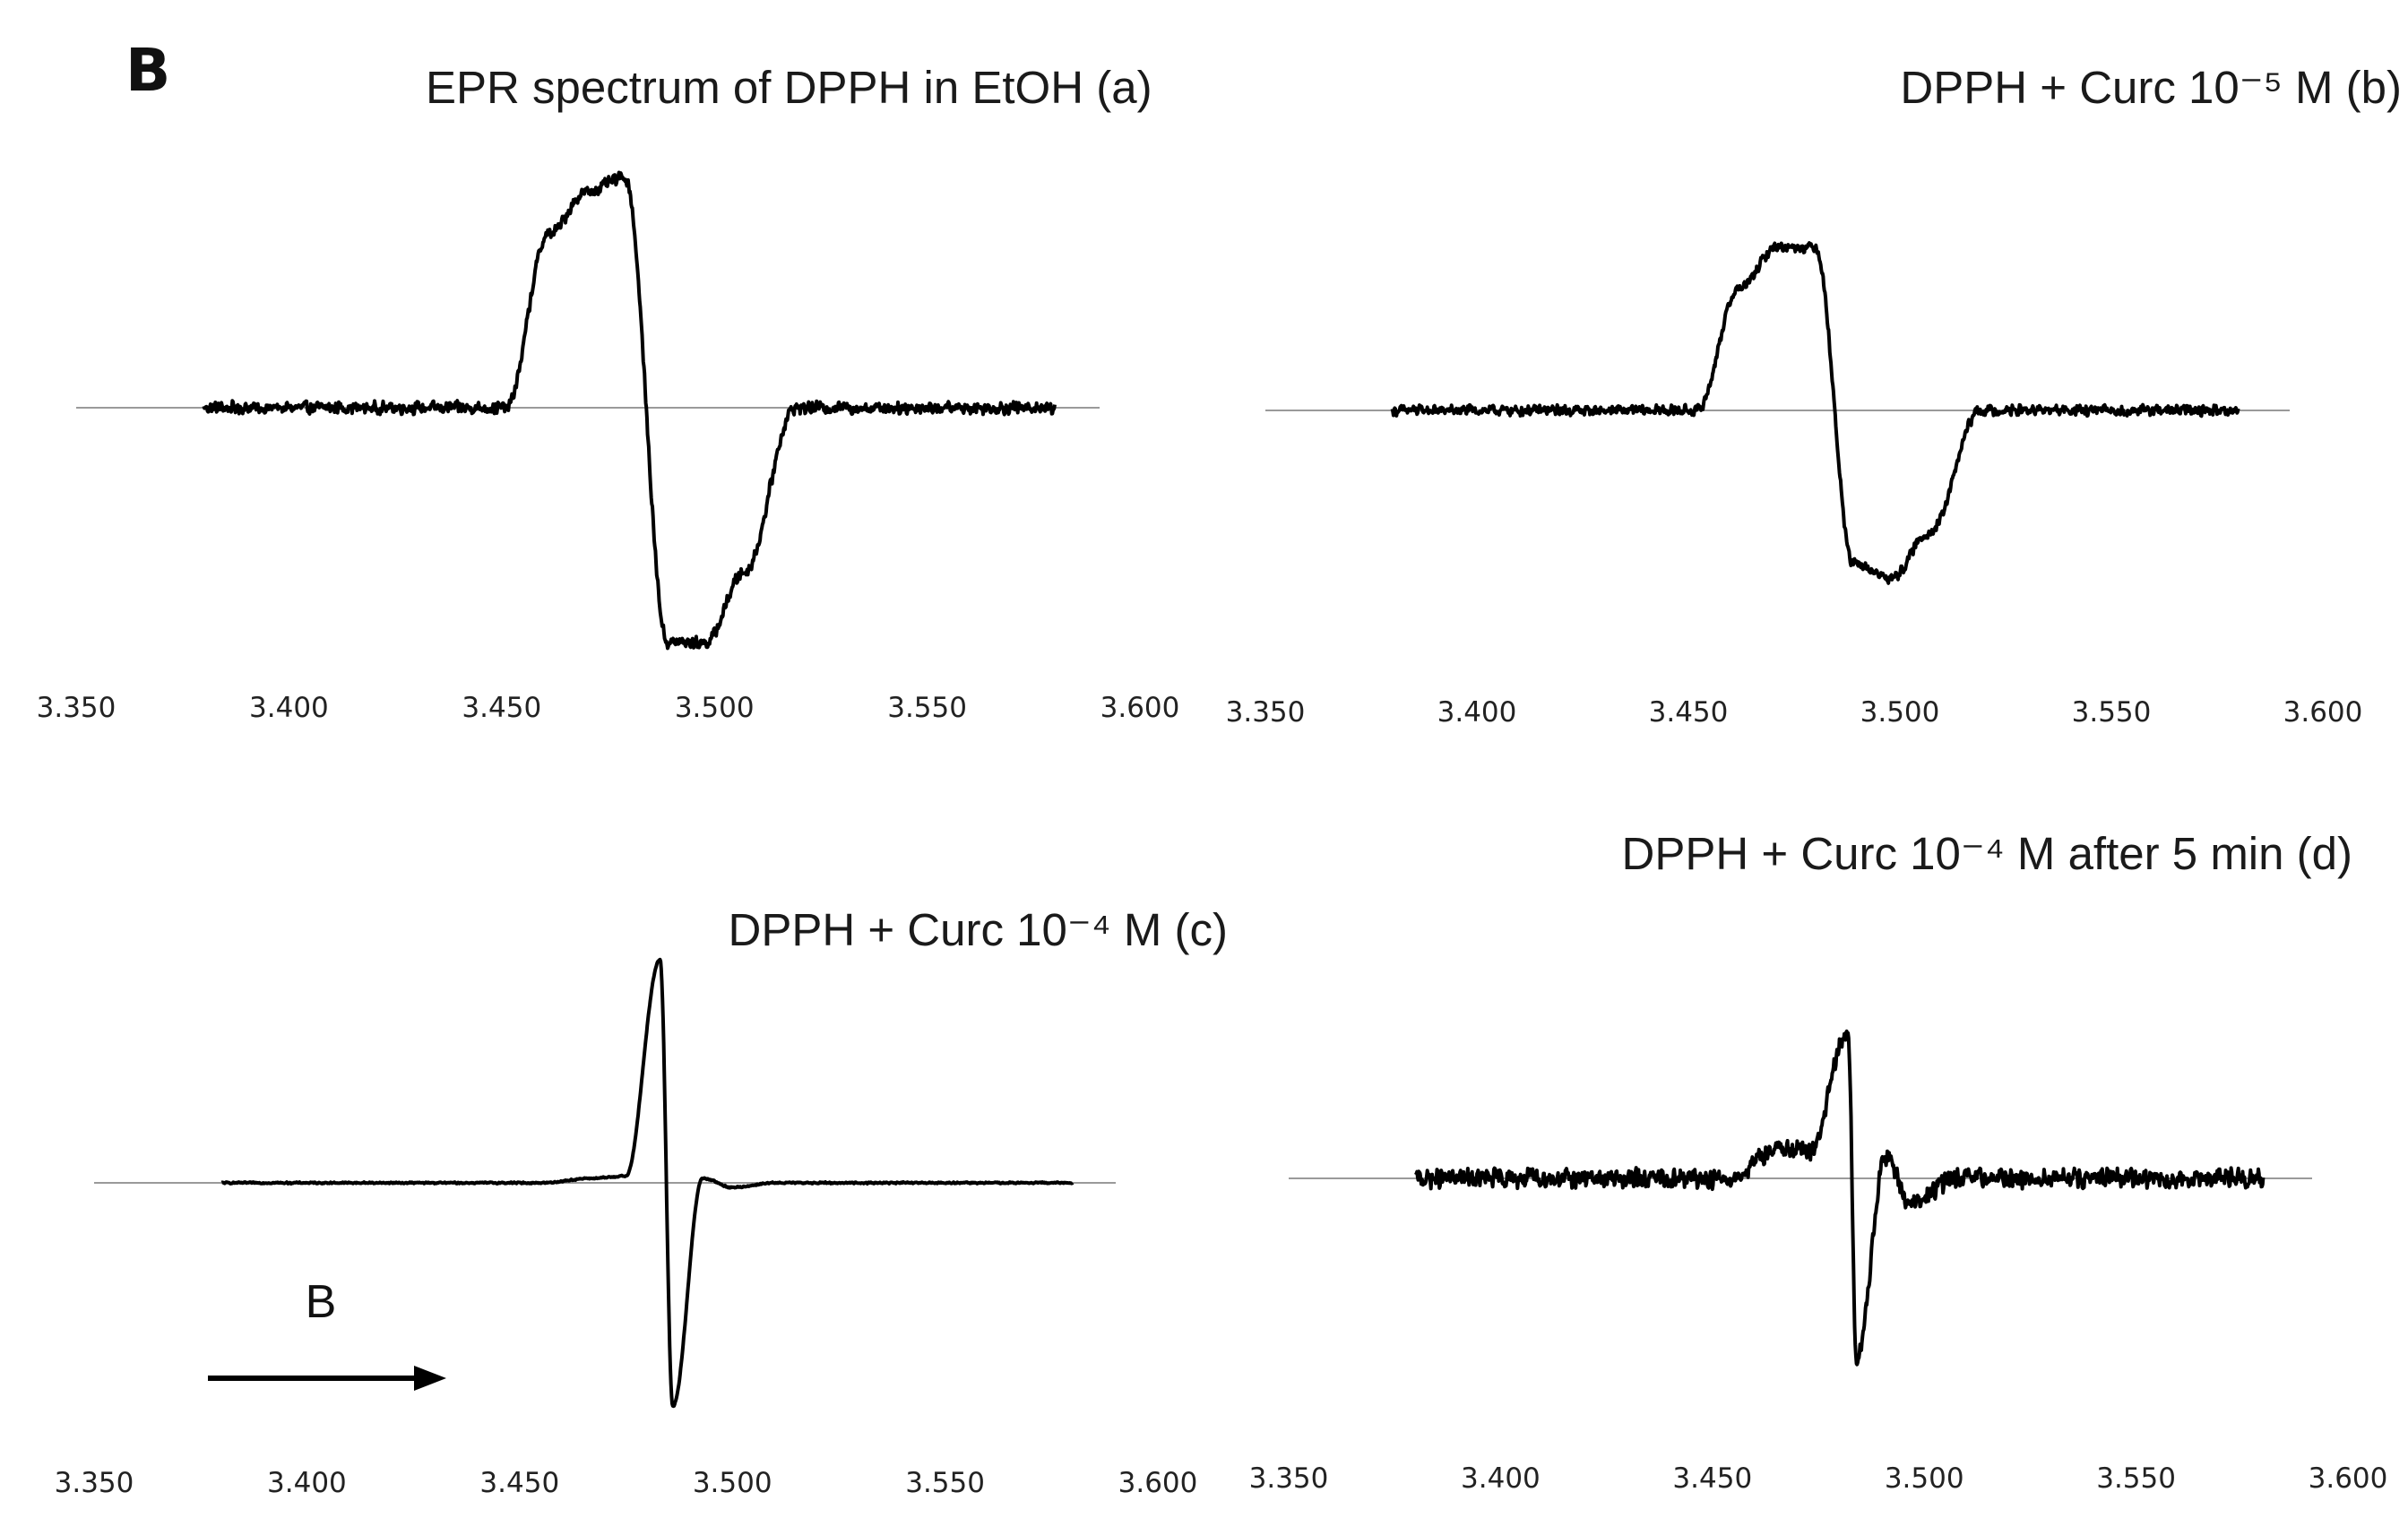 The image size is (2408, 1518). Describe the element at coordinates (1840, 1198) in the screenshot. I see `panel-d-spectrum-line` at that location.